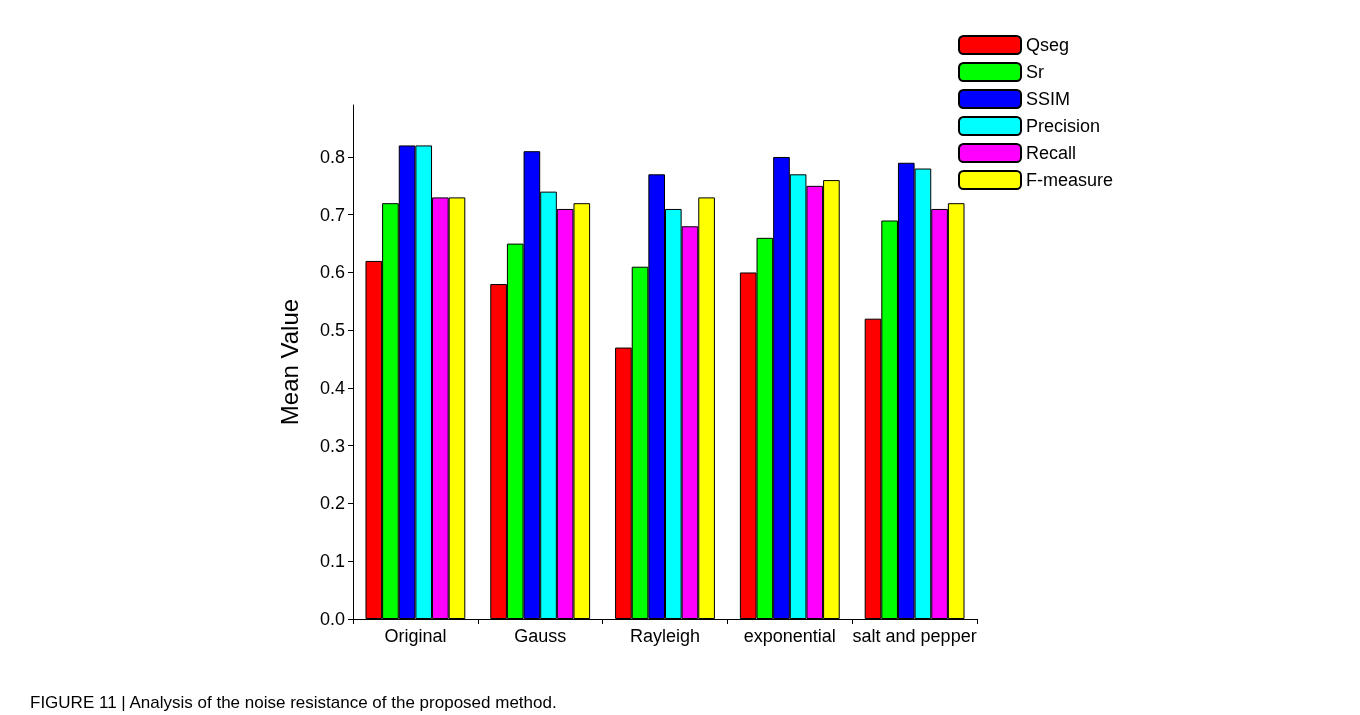 This screenshot has height=715, width=1360. What do you see at coordinates (1048, 99) in the screenshot?
I see `legend-label: SSIM` at bounding box center [1048, 99].